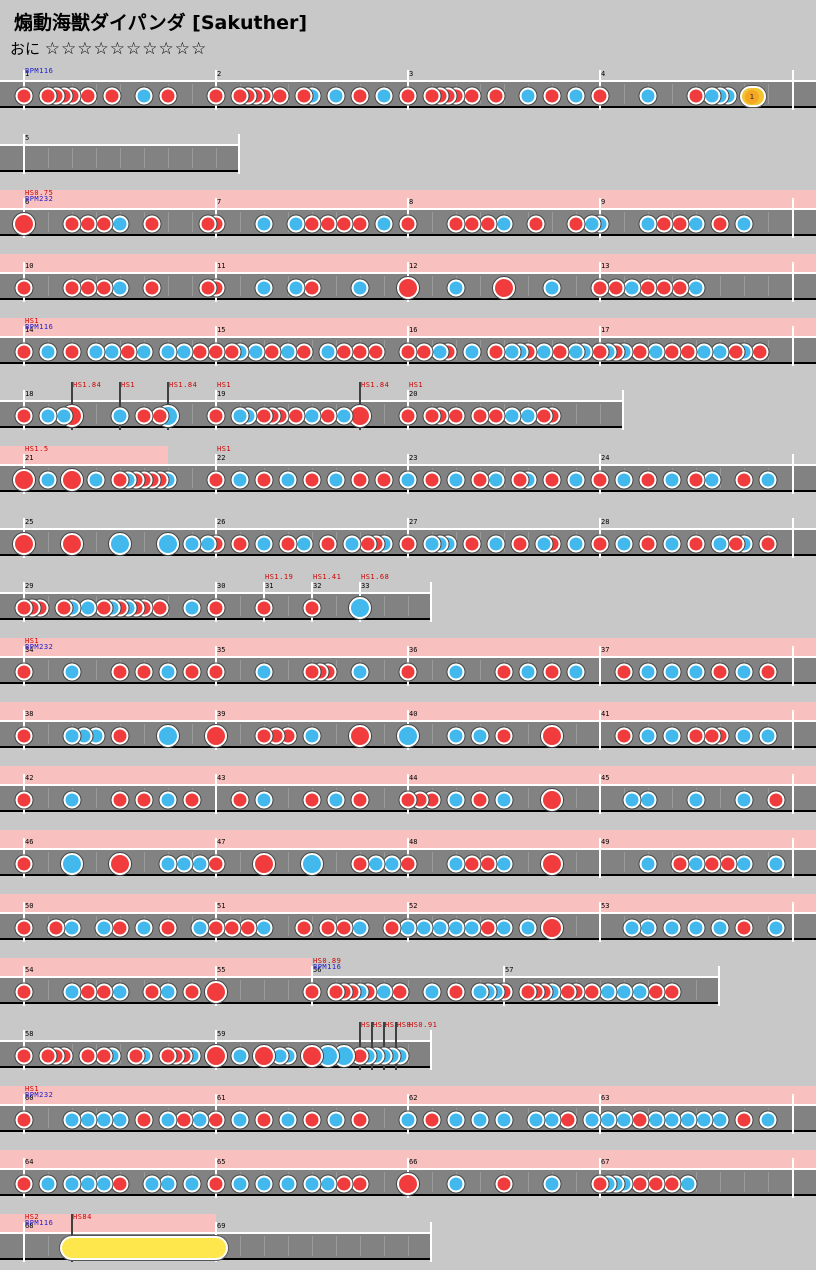 This screenshot has width=816, height=1270. Describe the element at coordinates (120, 406) in the screenshot. I see `speed-change-marker` at that location.